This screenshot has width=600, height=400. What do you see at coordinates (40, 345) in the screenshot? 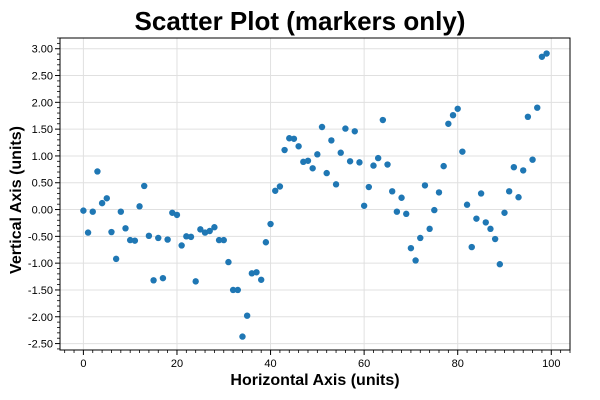
I see `y-tick-label: -2.50` at bounding box center [40, 345].